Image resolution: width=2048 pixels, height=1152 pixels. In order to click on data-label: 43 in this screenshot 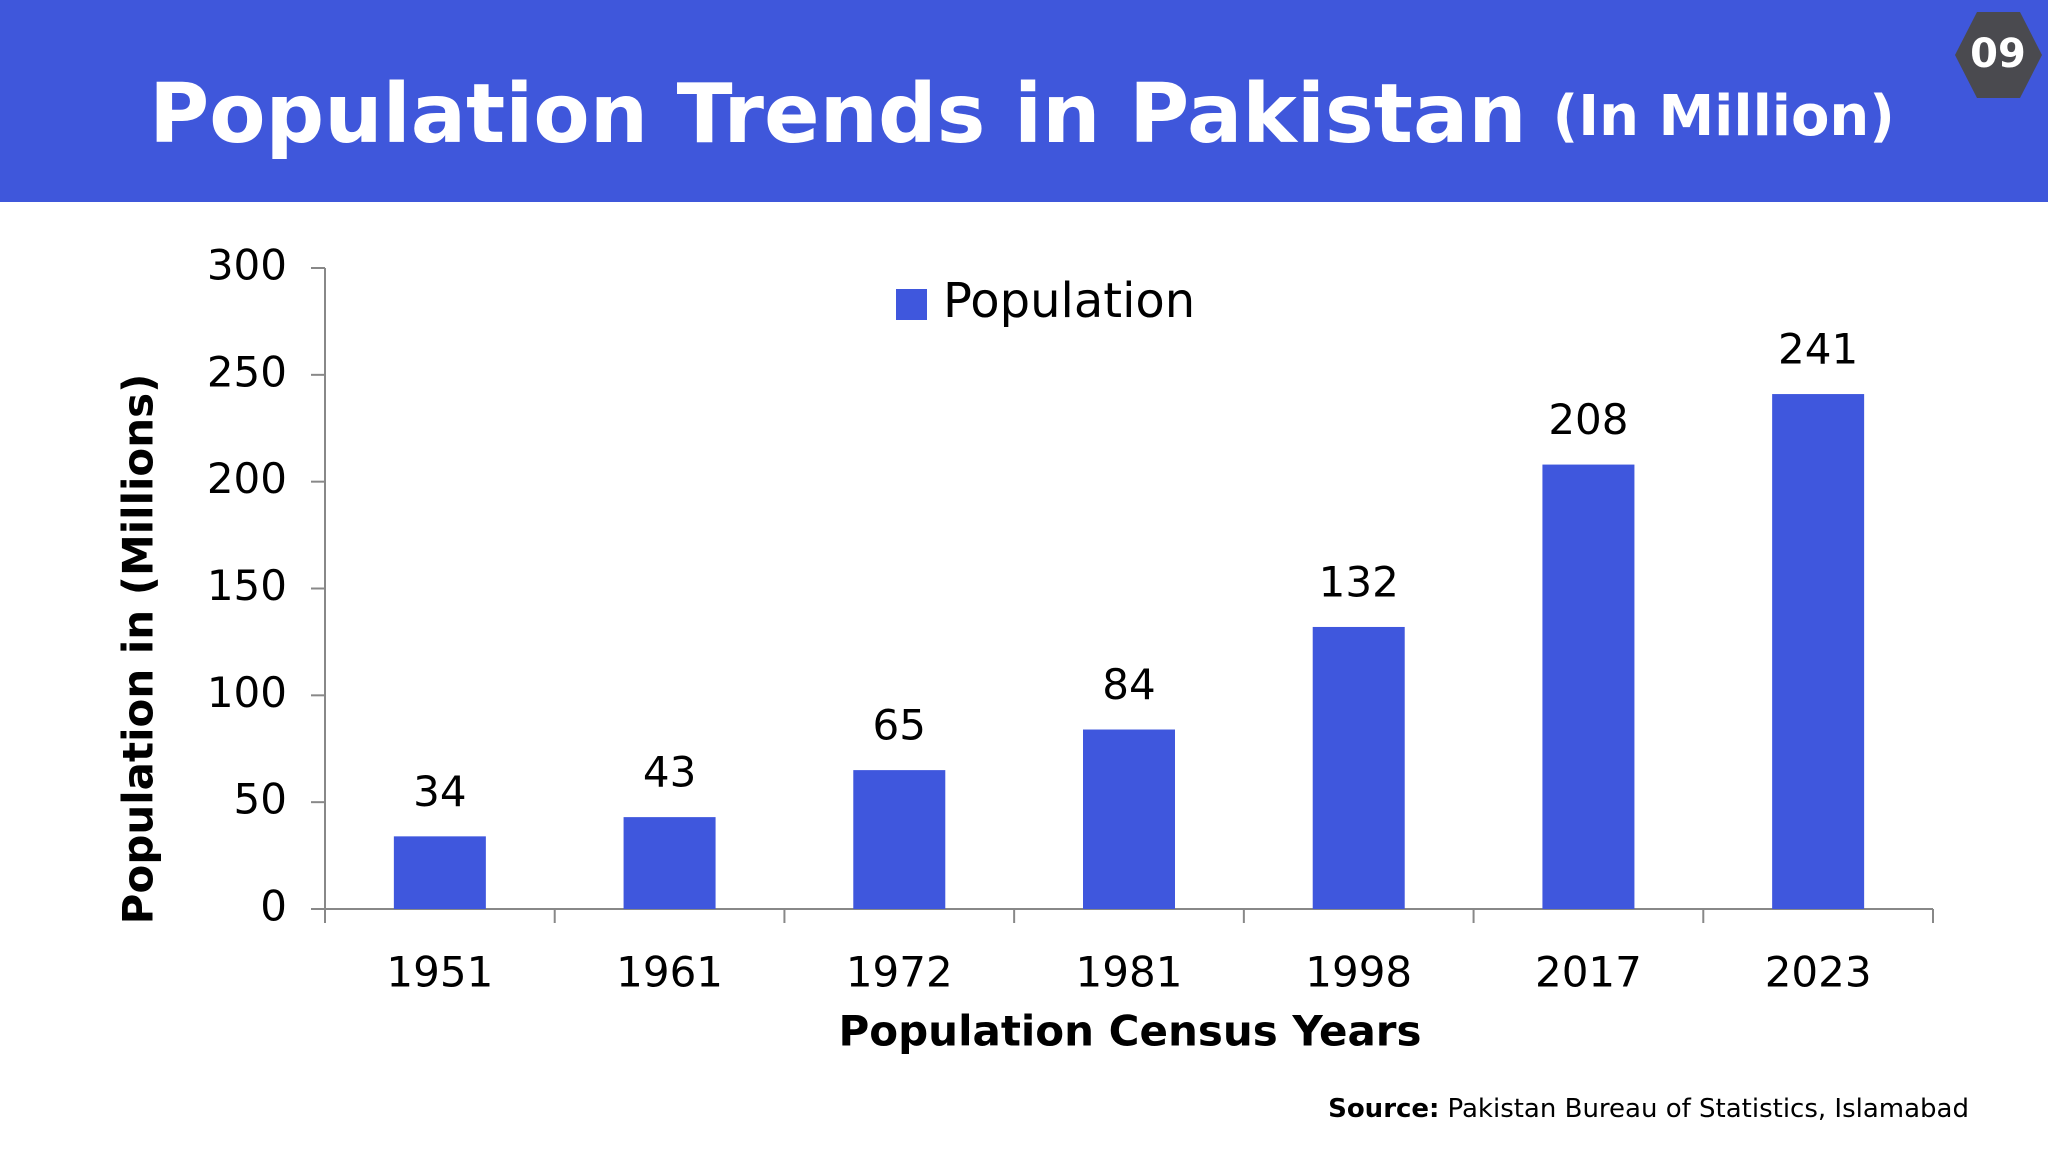, I will do `click(669, 772)`.